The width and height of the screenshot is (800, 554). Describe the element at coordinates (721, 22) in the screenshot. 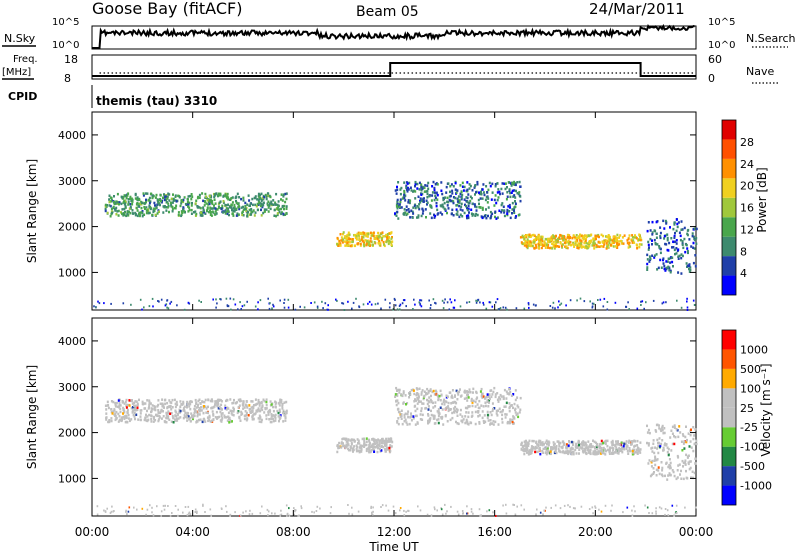

I see `nsearch-tick-high: 10^5` at that location.